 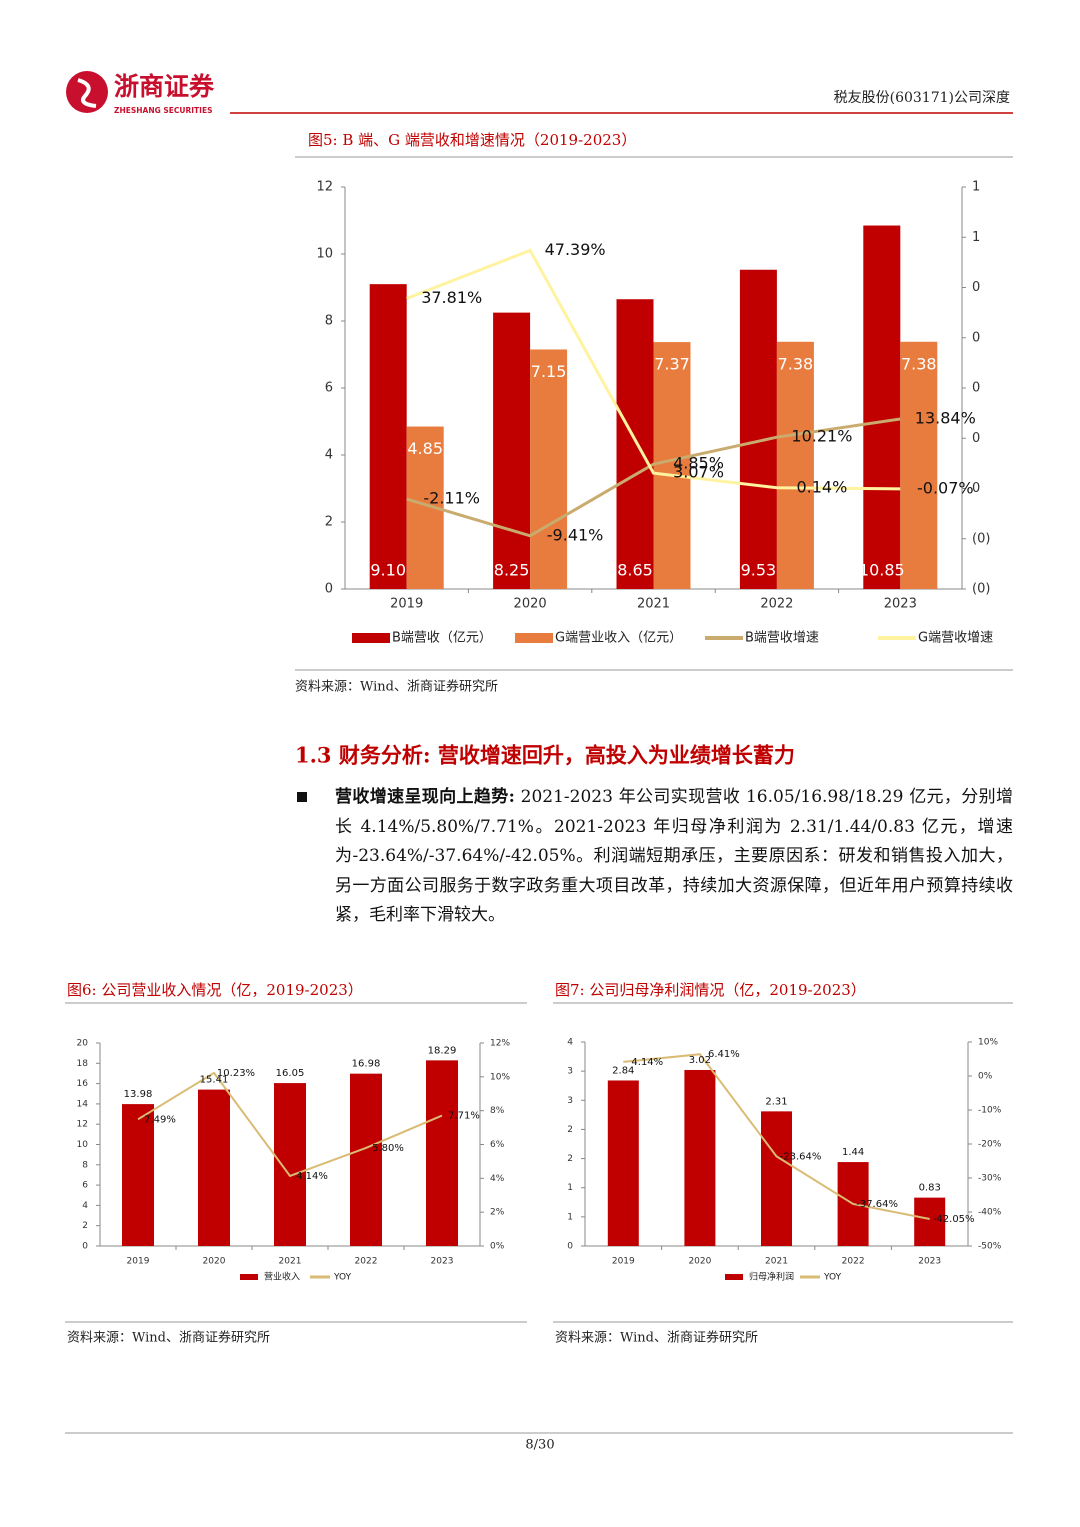 I want to click on y2-tick-label: 4%, so click(x=497, y=1179).